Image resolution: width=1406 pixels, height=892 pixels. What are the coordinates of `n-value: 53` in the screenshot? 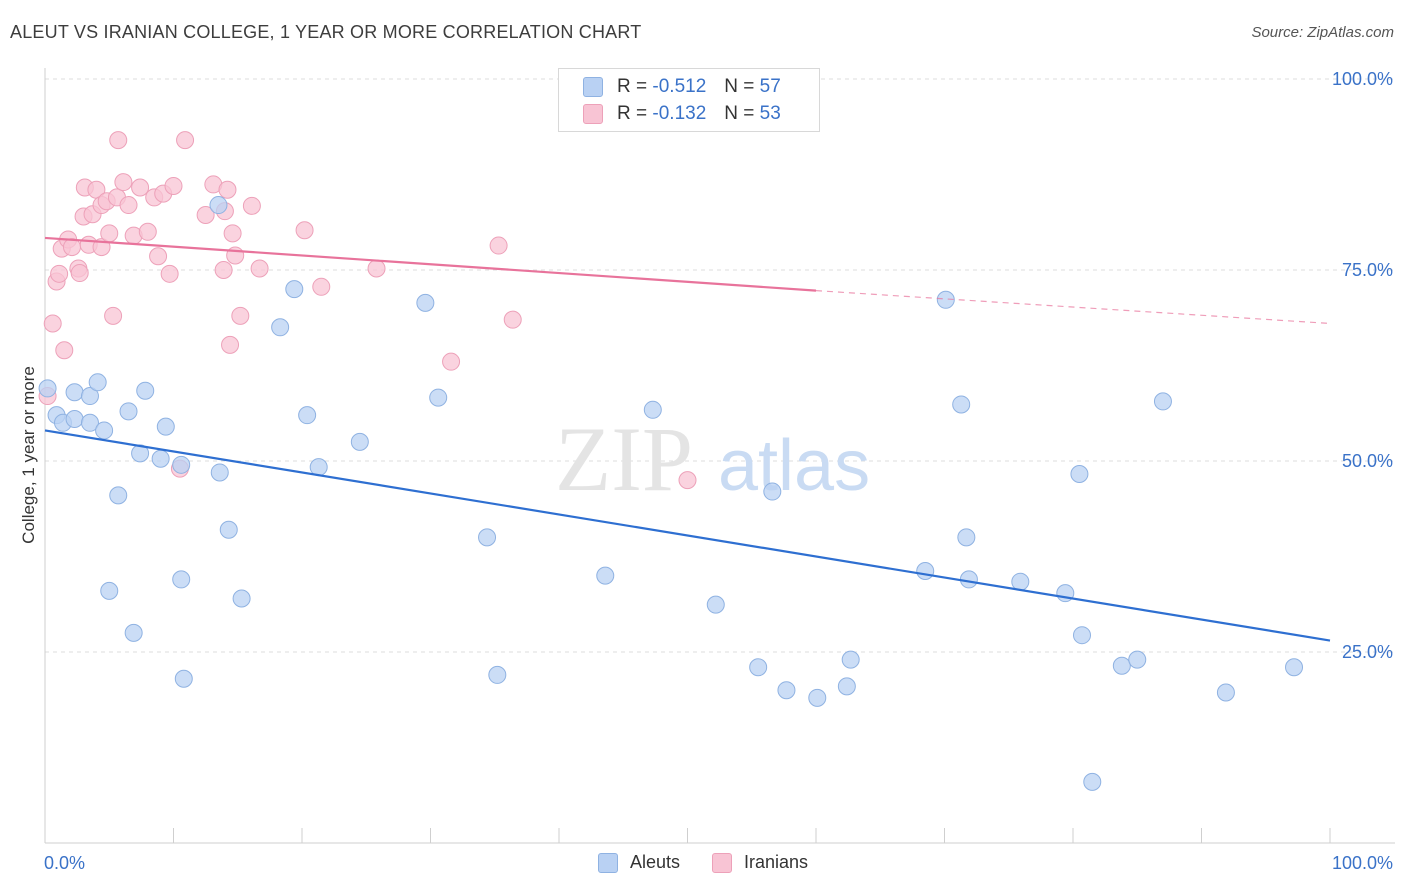 It's located at (770, 113).